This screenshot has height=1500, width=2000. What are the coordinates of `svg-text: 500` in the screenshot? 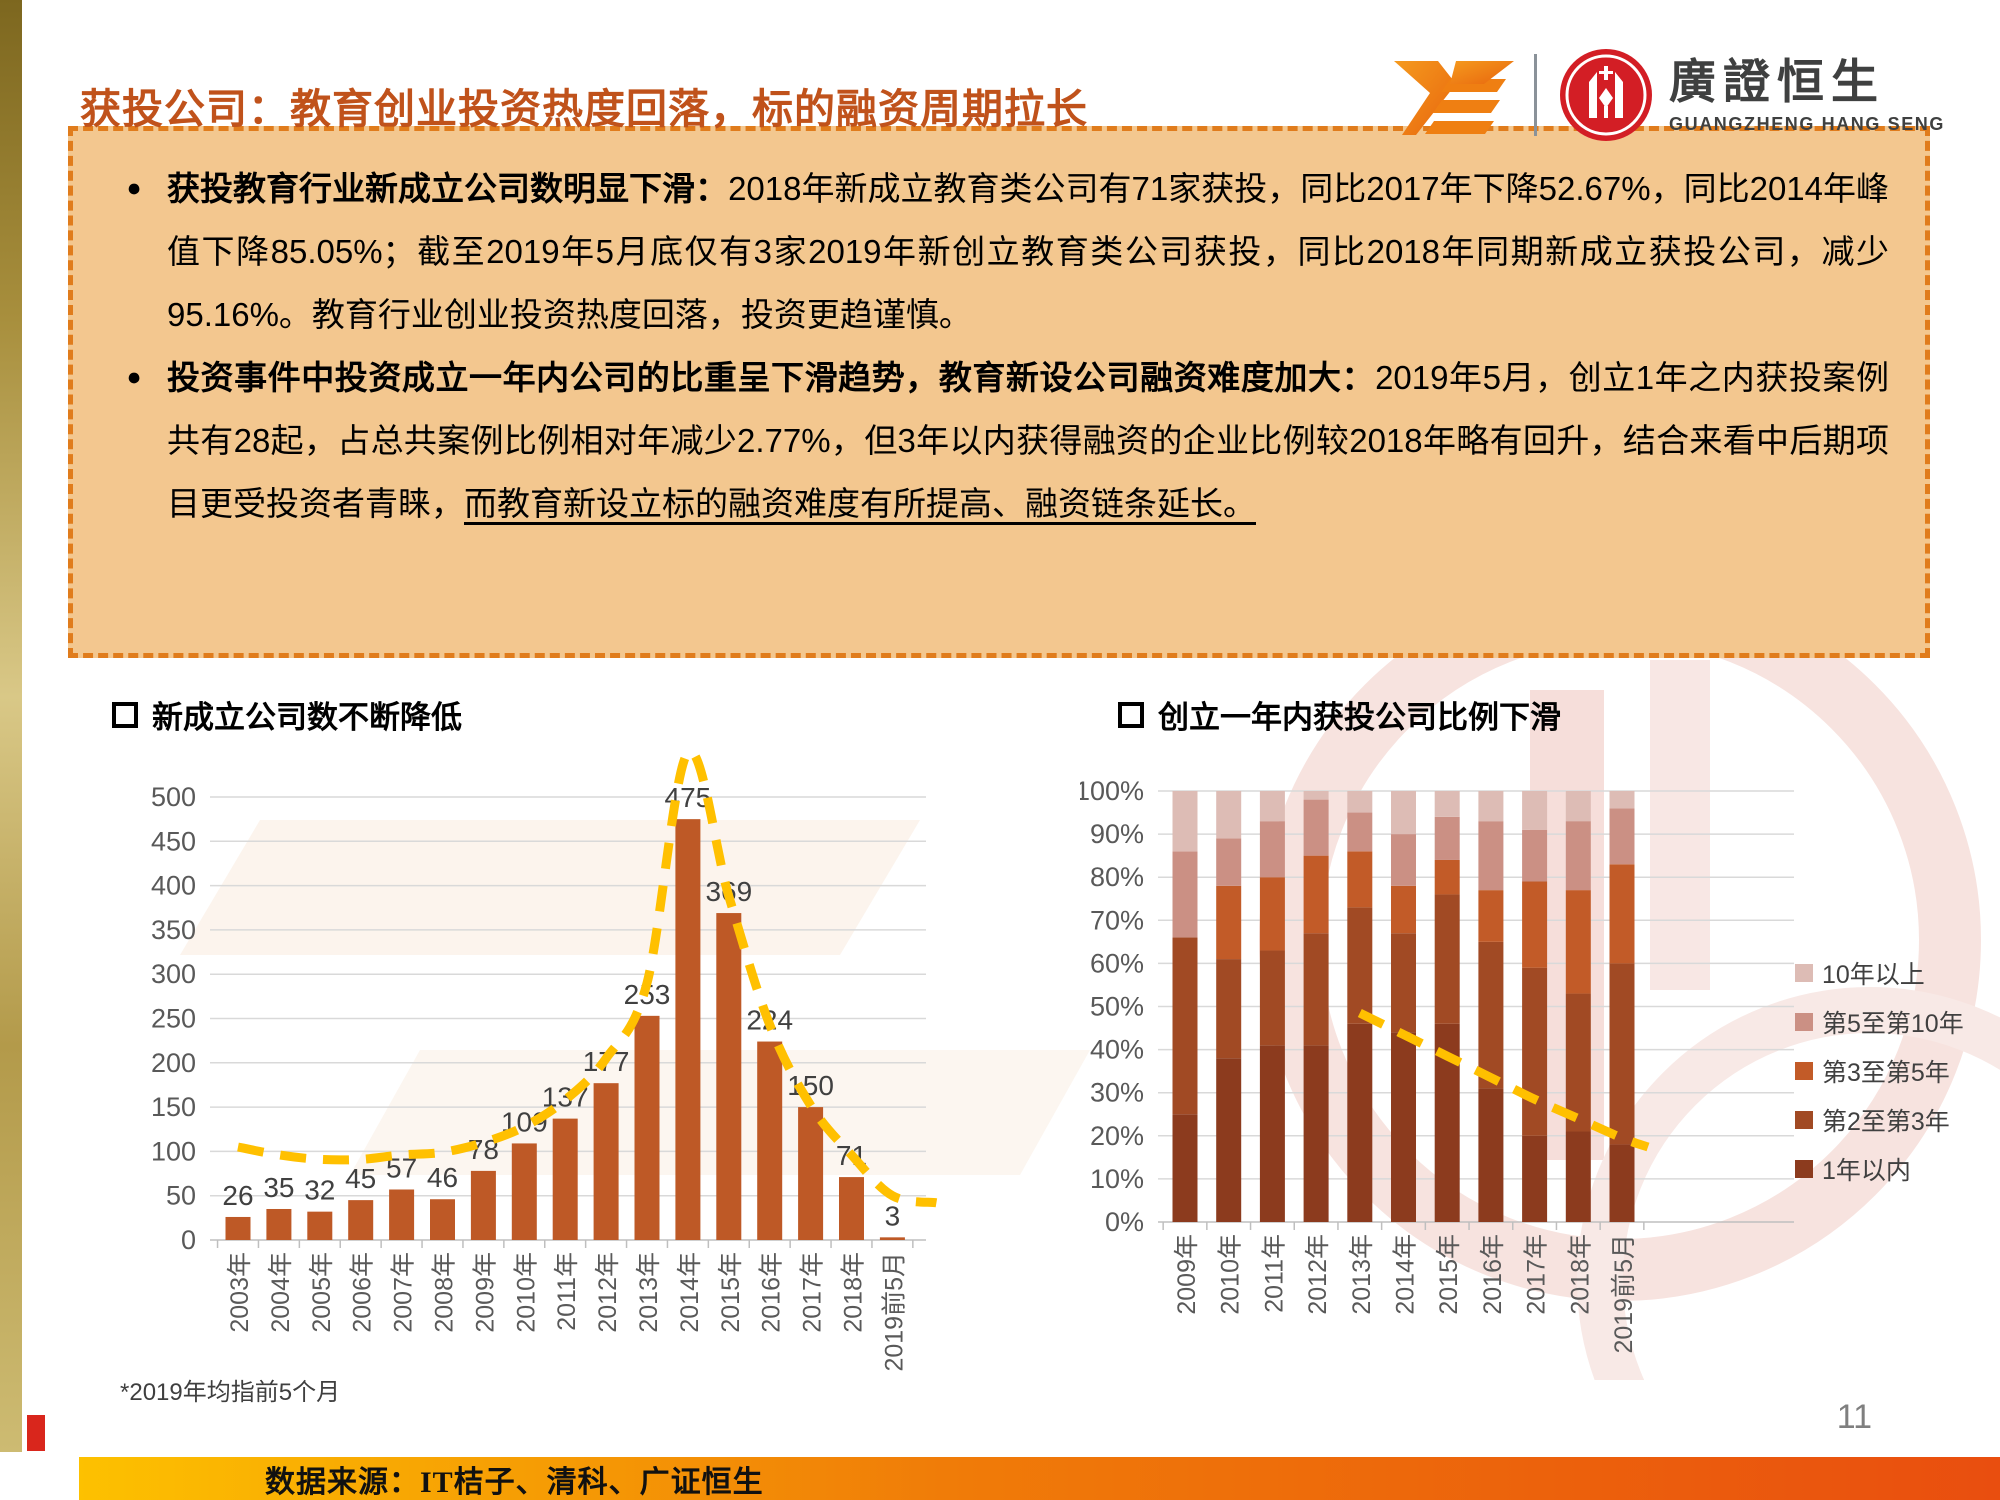 It's located at (173, 797).